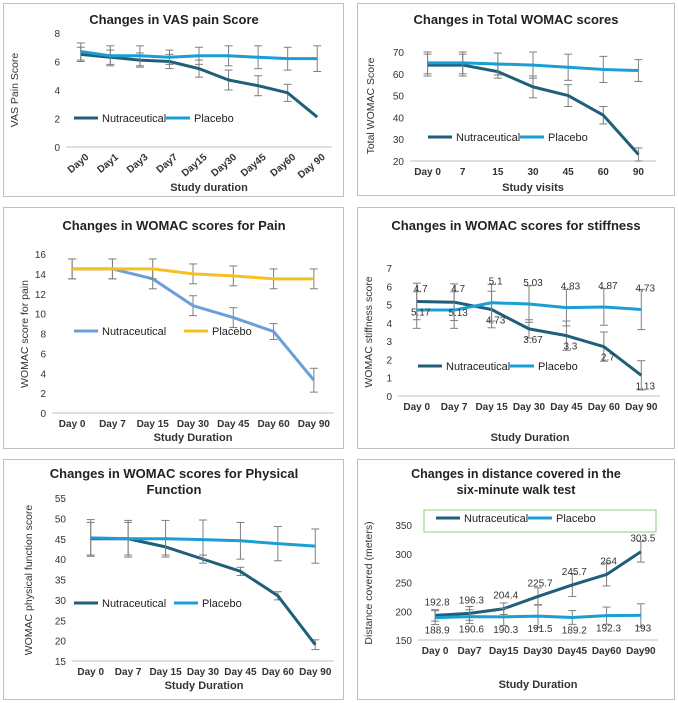 This screenshot has width=678, height=703. Describe the element at coordinates (515, 225) in the screenshot. I see `chart-title: Changes in WOMAC scores for stiffness` at that location.